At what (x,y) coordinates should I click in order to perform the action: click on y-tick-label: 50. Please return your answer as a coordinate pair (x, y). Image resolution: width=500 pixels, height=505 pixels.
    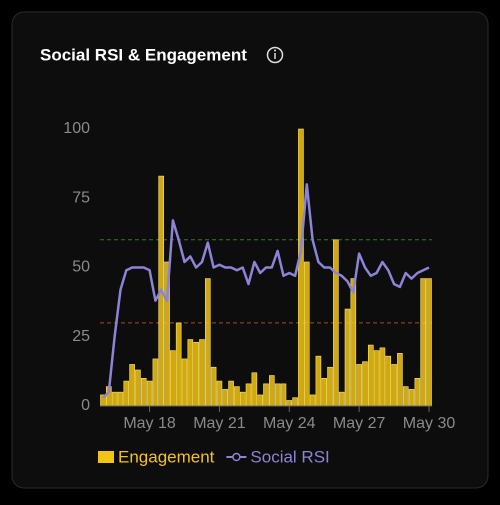
    Looking at the image, I should click on (81, 267).